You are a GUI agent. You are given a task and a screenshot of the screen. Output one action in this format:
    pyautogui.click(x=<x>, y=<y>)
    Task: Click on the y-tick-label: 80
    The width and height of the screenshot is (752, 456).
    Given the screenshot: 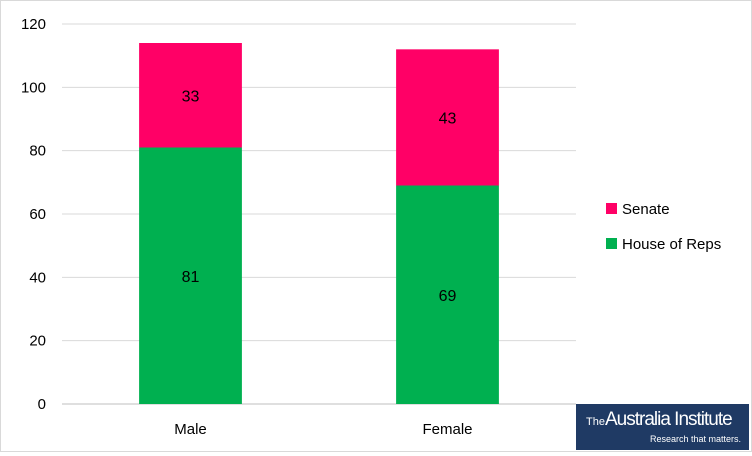 What is the action you would take?
    pyautogui.click(x=37, y=151)
    